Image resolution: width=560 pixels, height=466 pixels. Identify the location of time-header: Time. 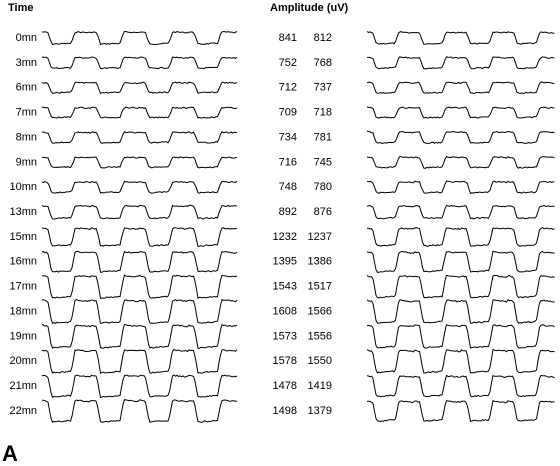
(20, 8).